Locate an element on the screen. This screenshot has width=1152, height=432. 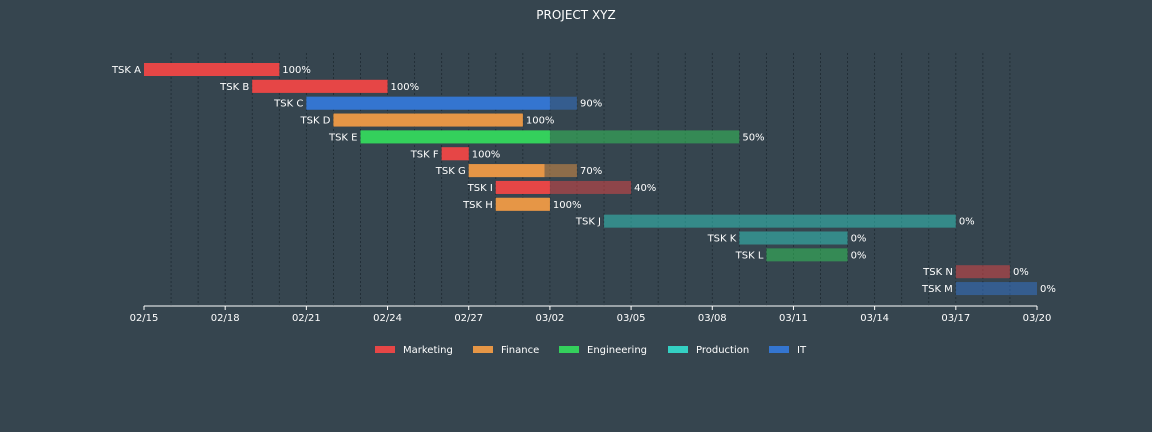
legend-entry: Finance is located at coordinates (506, 350).